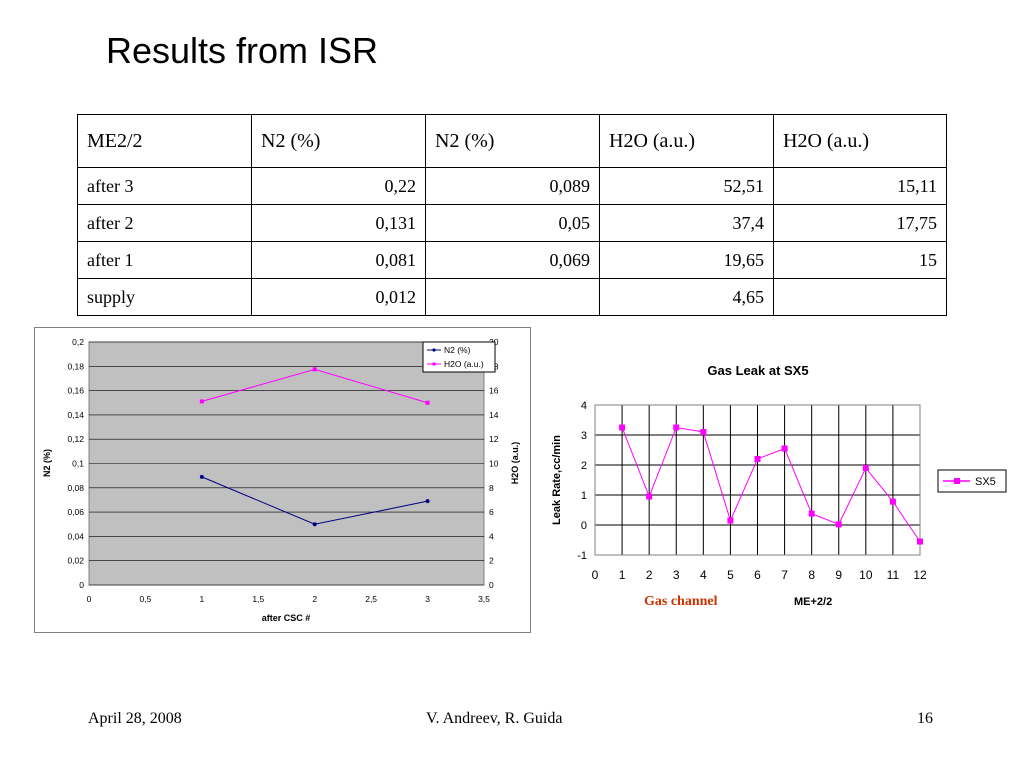 Image resolution: width=1024 pixels, height=768 pixels. I want to click on y-tick-label: 4, so click(584, 406).